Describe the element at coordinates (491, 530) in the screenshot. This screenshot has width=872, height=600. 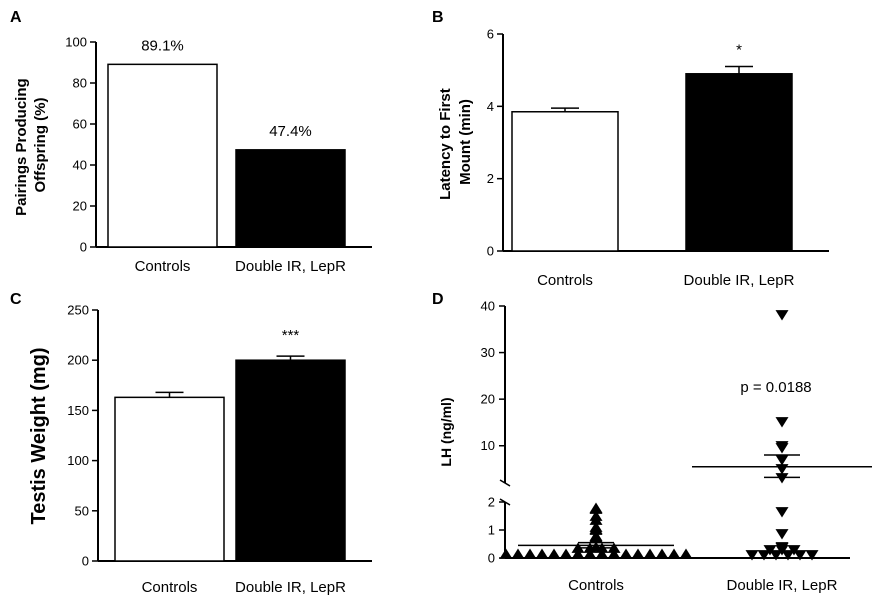
I see `y-tick-label: 1` at that location.